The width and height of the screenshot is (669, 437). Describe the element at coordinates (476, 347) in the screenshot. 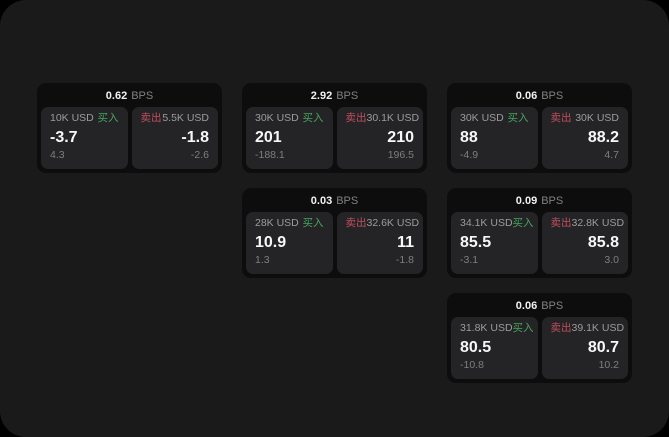

I see `buy-price: 80.5` at that location.